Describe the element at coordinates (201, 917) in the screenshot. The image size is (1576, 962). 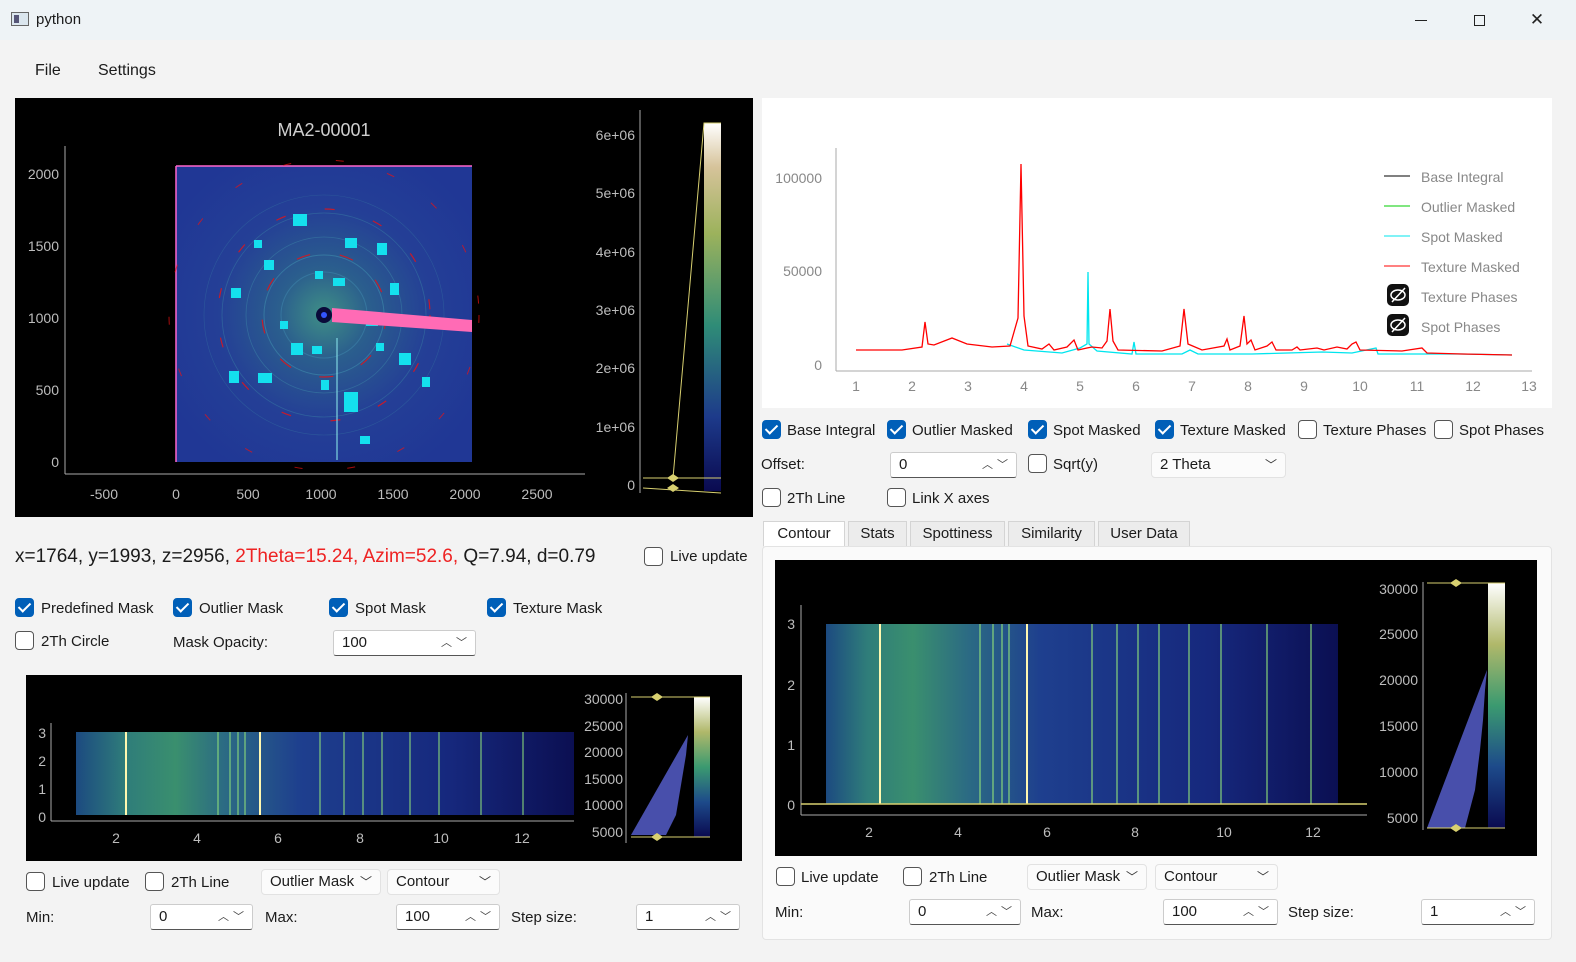
I see `left-min-spinbox: 0 ︿﹀` at that location.